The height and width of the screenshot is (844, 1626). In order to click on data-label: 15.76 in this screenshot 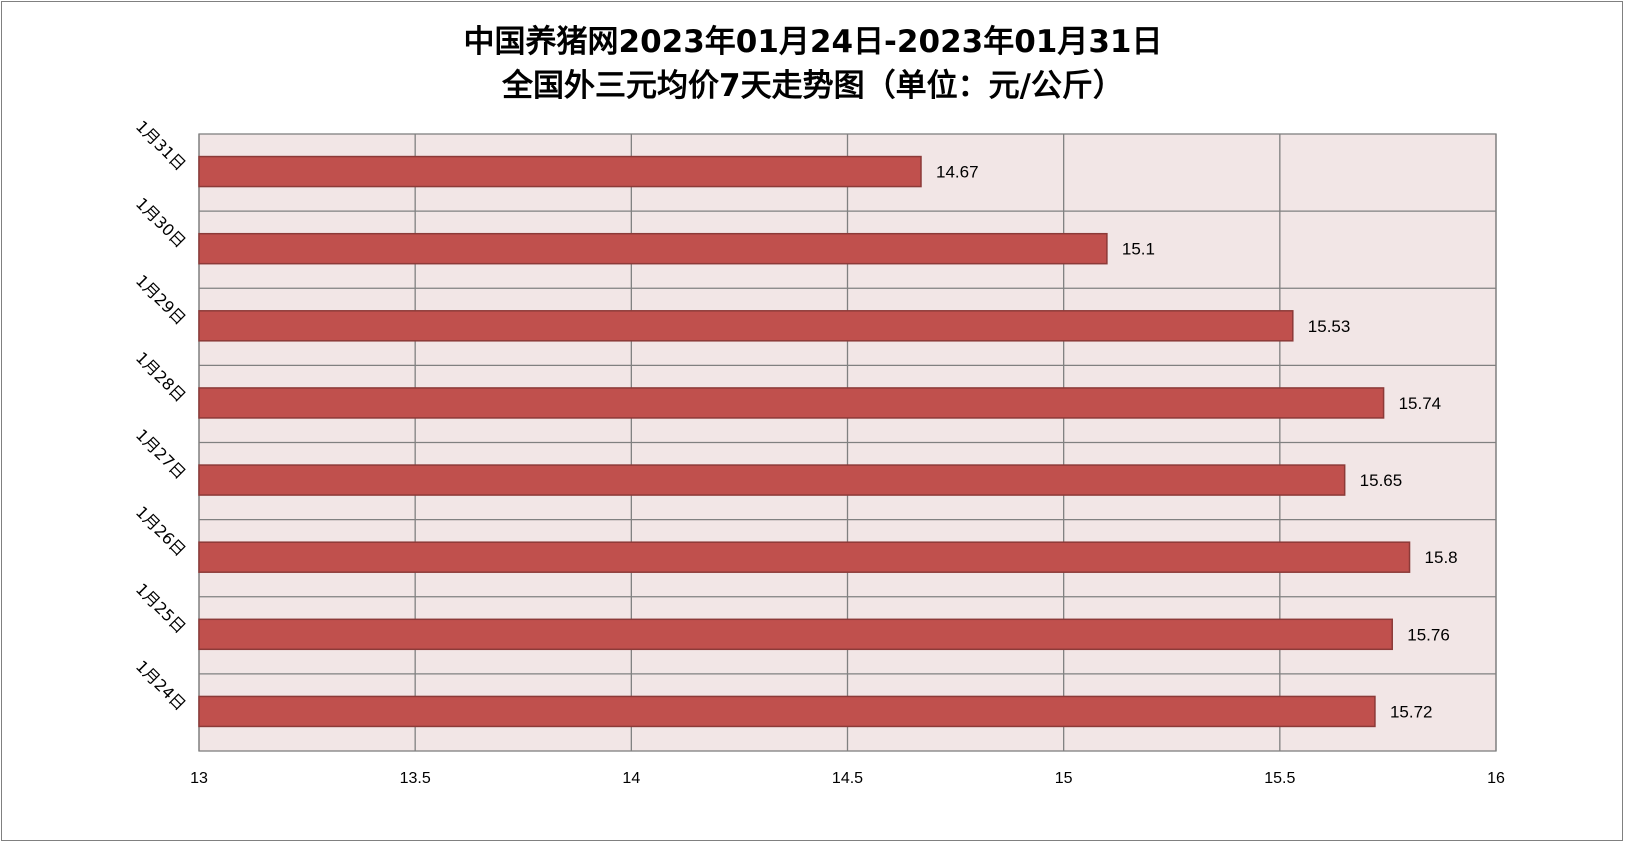, I will do `click(1428, 634)`.